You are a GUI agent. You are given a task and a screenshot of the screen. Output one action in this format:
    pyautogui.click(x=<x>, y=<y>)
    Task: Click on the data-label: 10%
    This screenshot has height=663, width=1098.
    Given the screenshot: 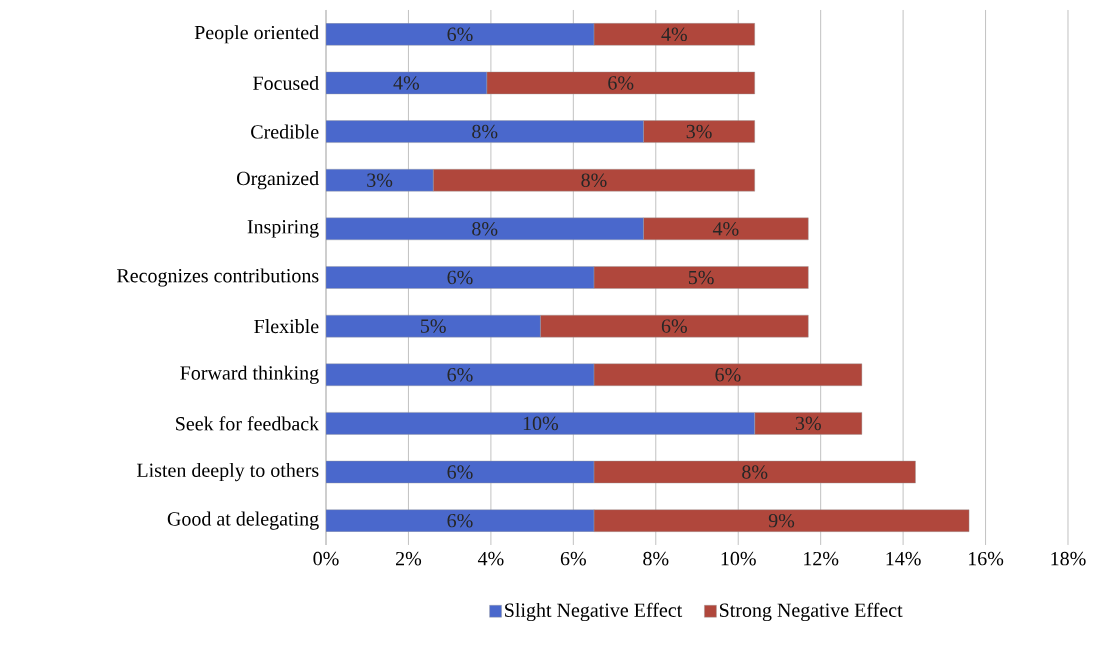 What is the action you would take?
    pyautogui.click(x=541, y=423)
    